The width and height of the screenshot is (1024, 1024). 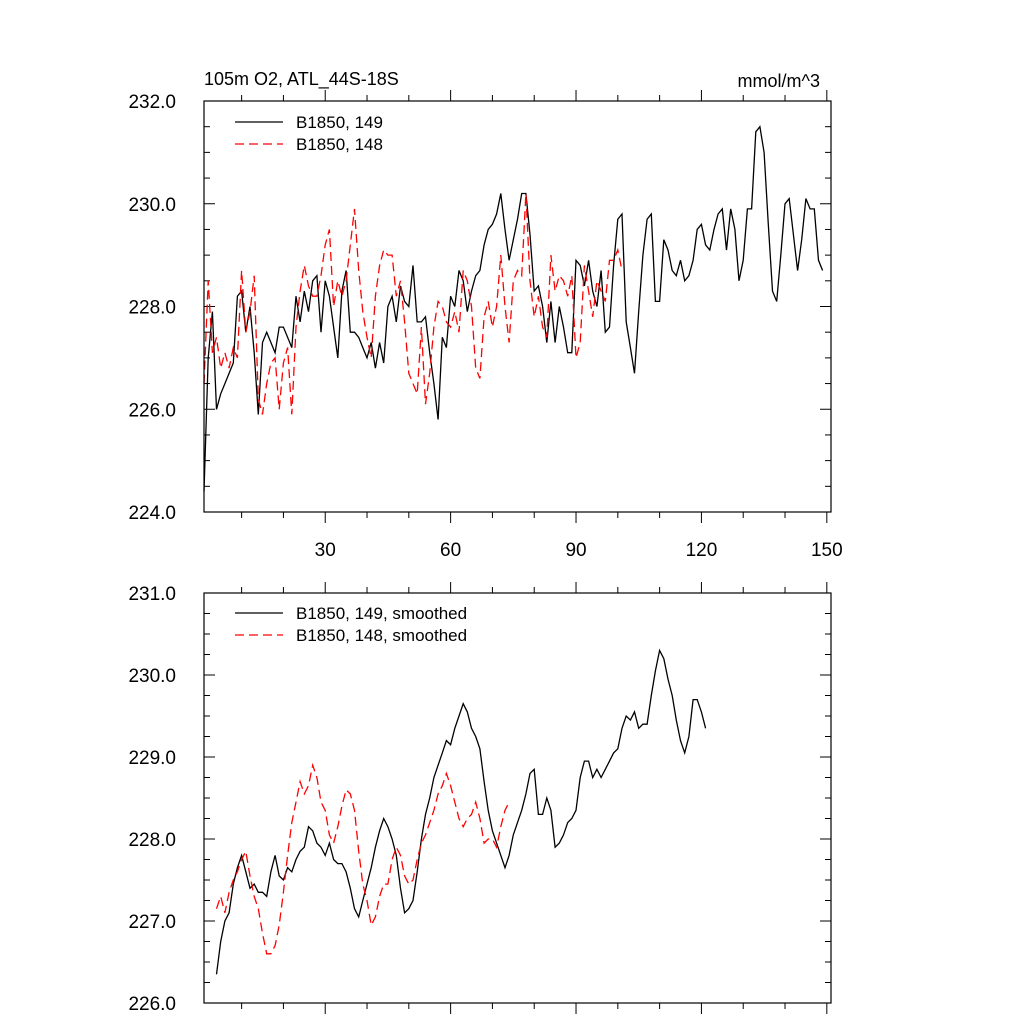 What do you see at coordinates (309, 133) in the screenshot?
I see `top-legend: B1850, 149 B1850, 148` at bounding box center [309, 133].